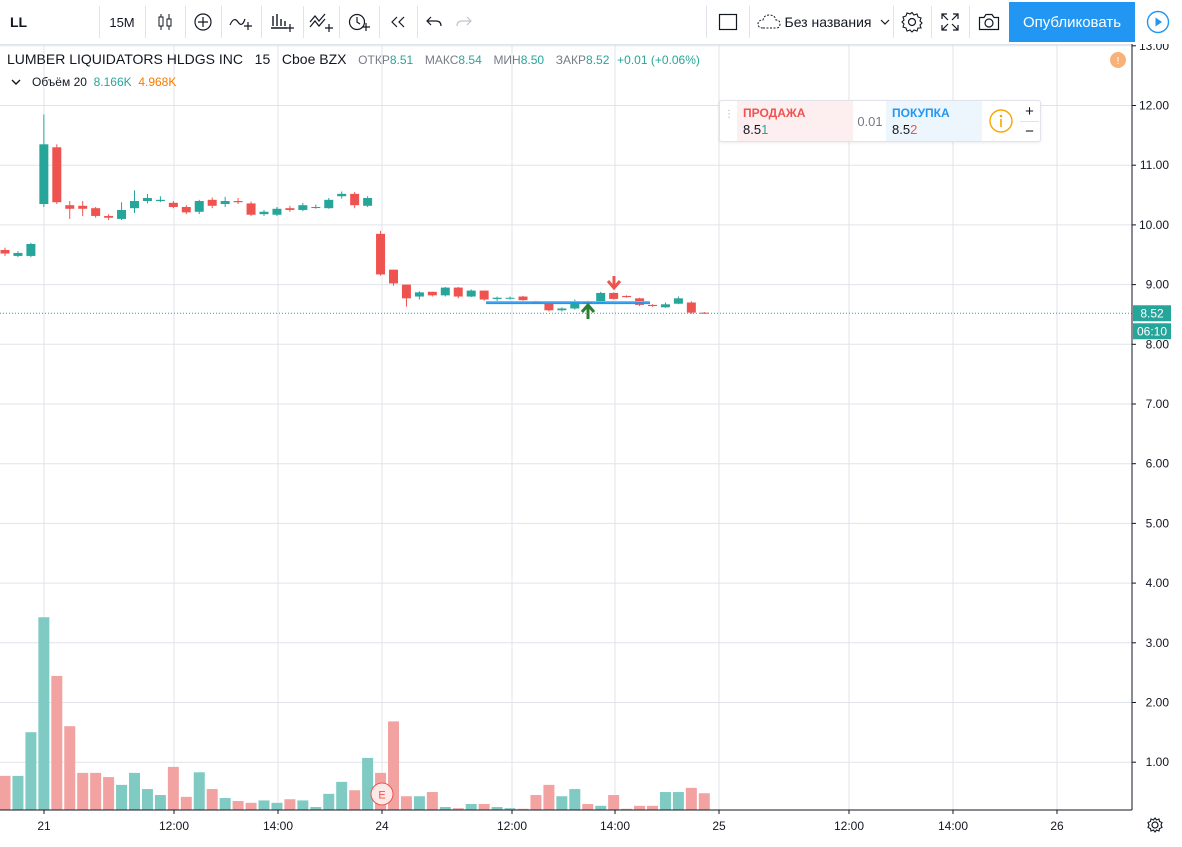 Image resolution: width=1182 pixels, height=847 pixels. Describe the element at coordinates (658, 60) in the screenshot. I see `change-value: +0.01 (+0.06%)` at that location.